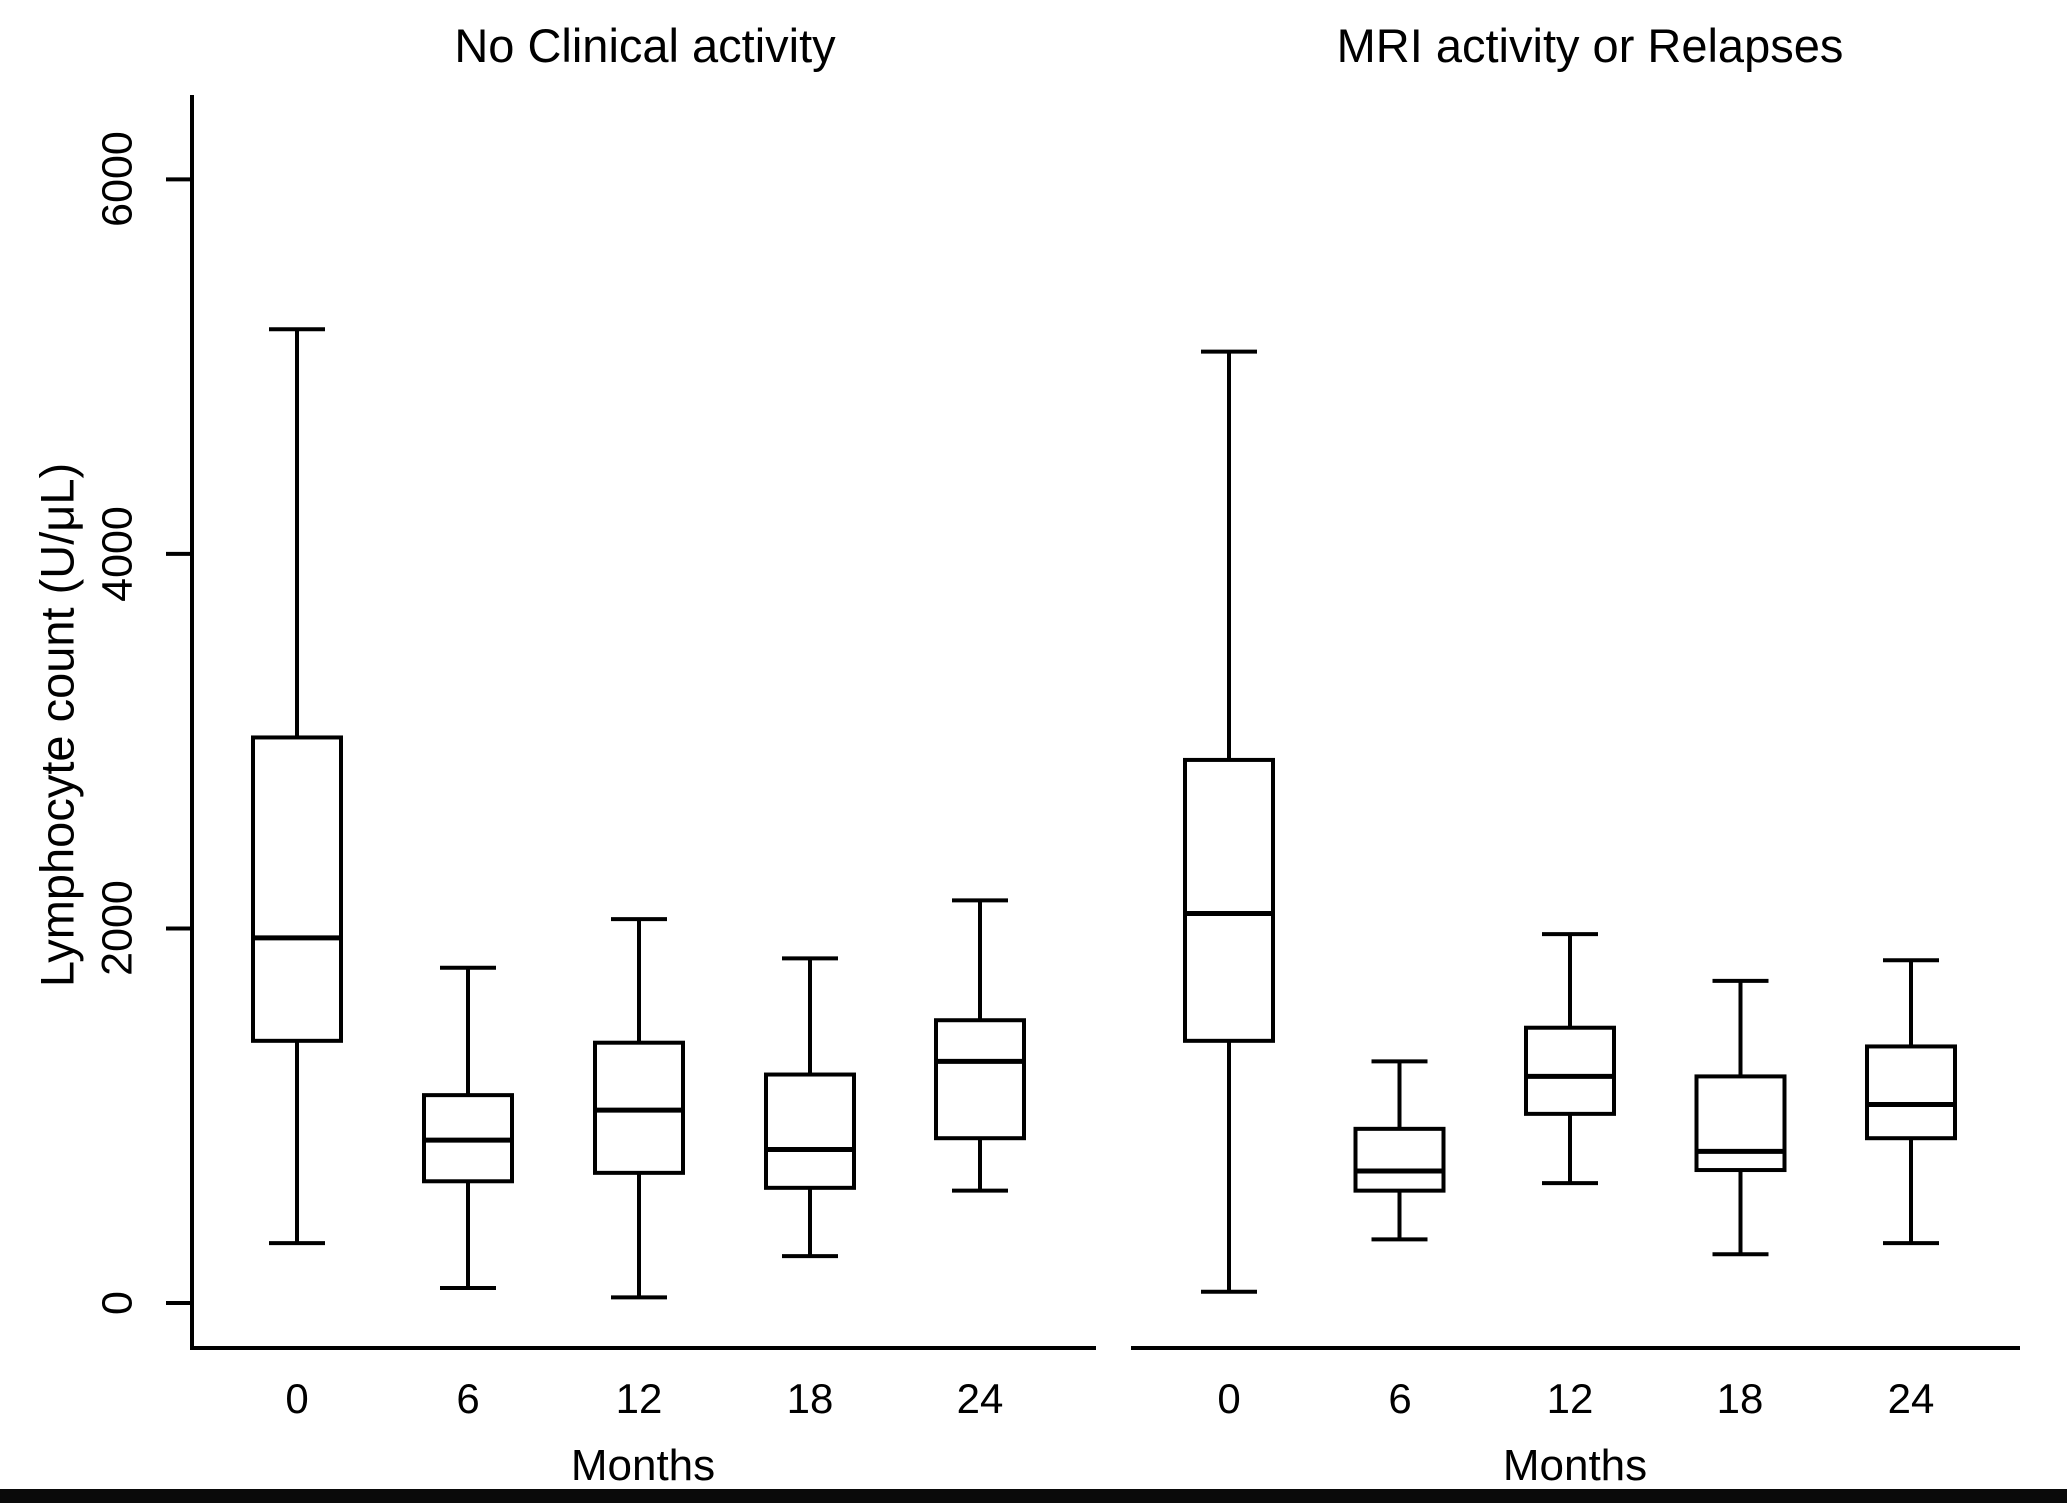  Describe the element at coordinates (297, 1398) in the screenshot. I see `x-tick-left-0: 0` at that location.